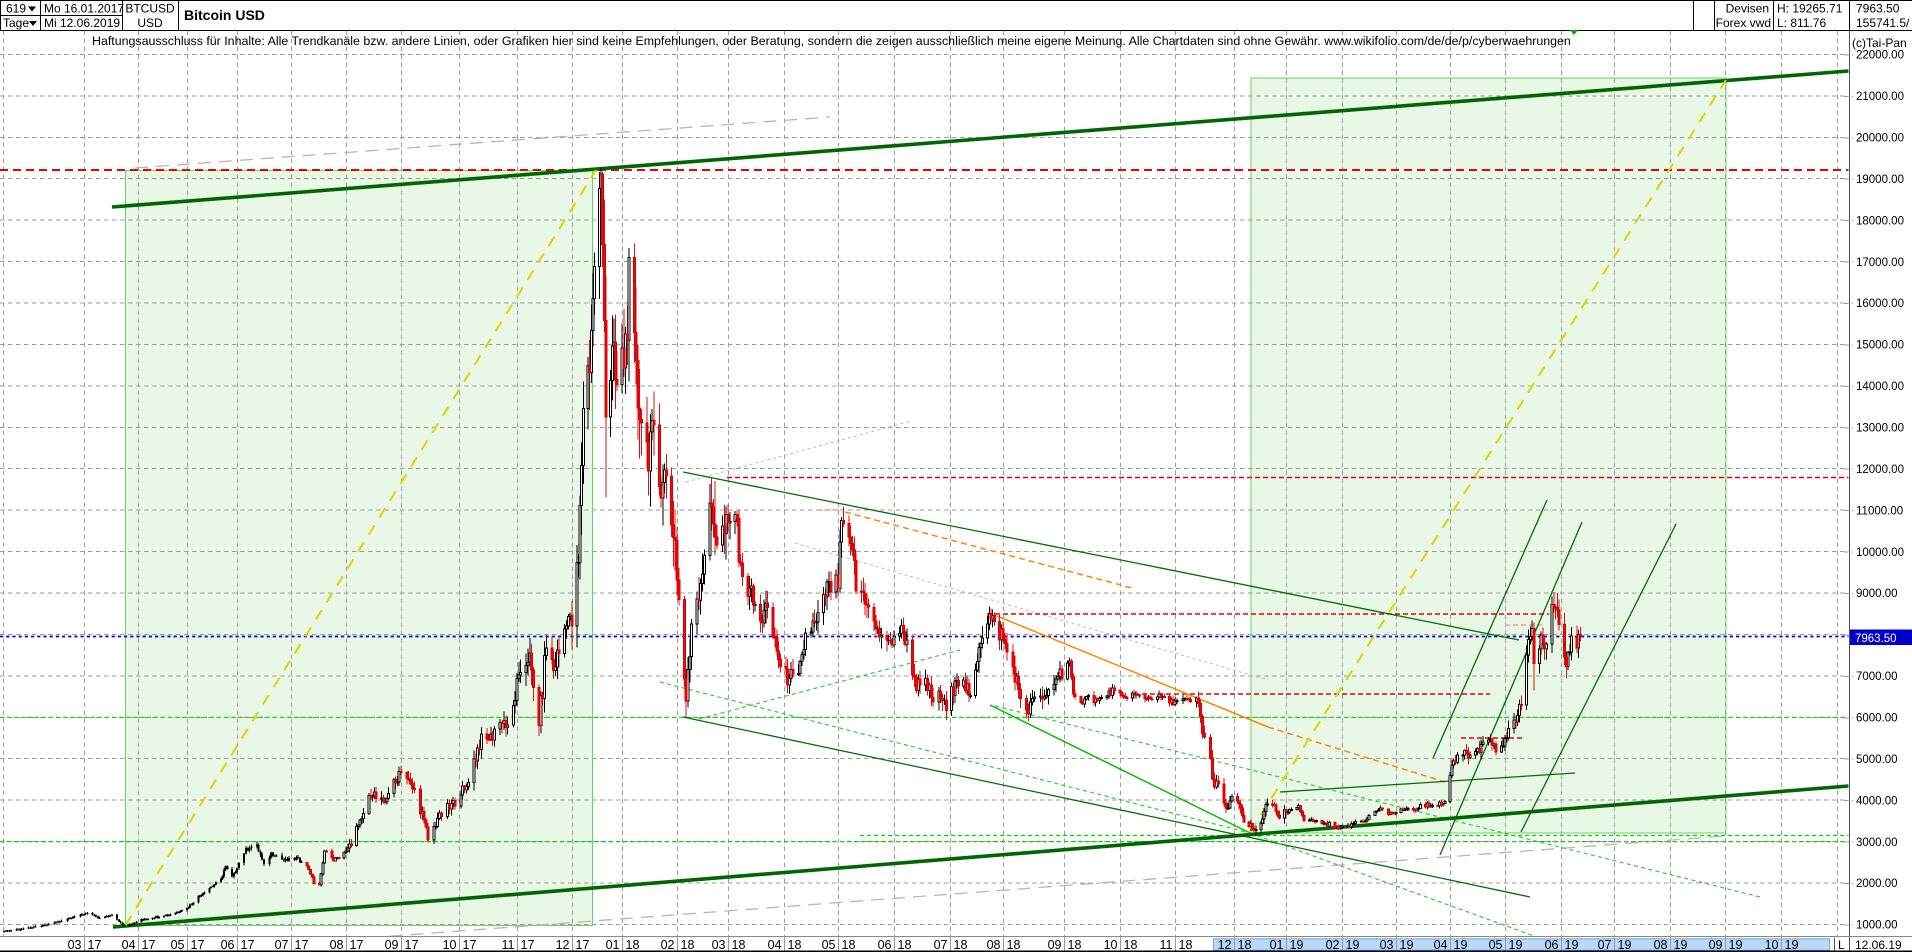 The height and width of the screenshot is (952, 1912). What do you see at coordinates (1801, 23) in the screenshot?
I see `svg-text: L: 811.76` at bounding box center [1801, 23].